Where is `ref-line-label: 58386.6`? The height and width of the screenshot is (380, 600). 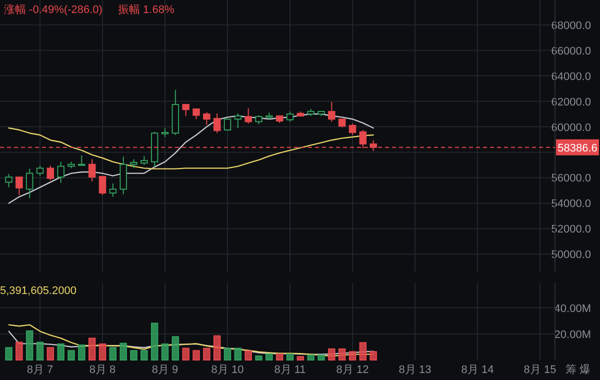 ref-line-label: 58386.6 is located at coordinates (578, 148).